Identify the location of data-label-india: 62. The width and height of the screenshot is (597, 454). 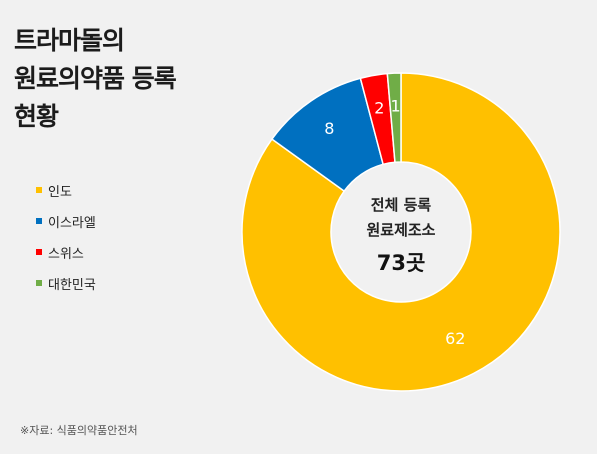
(455, 338).